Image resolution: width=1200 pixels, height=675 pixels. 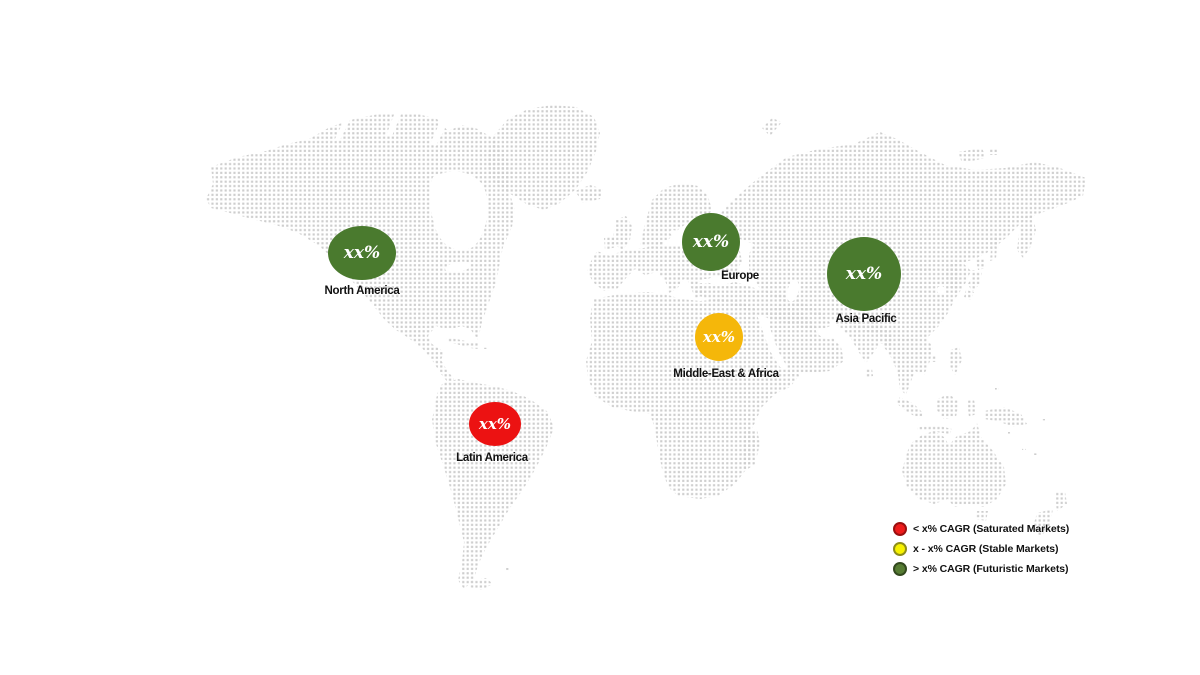 I want to click on island-japan-honshu, so click(x=975, y=281).